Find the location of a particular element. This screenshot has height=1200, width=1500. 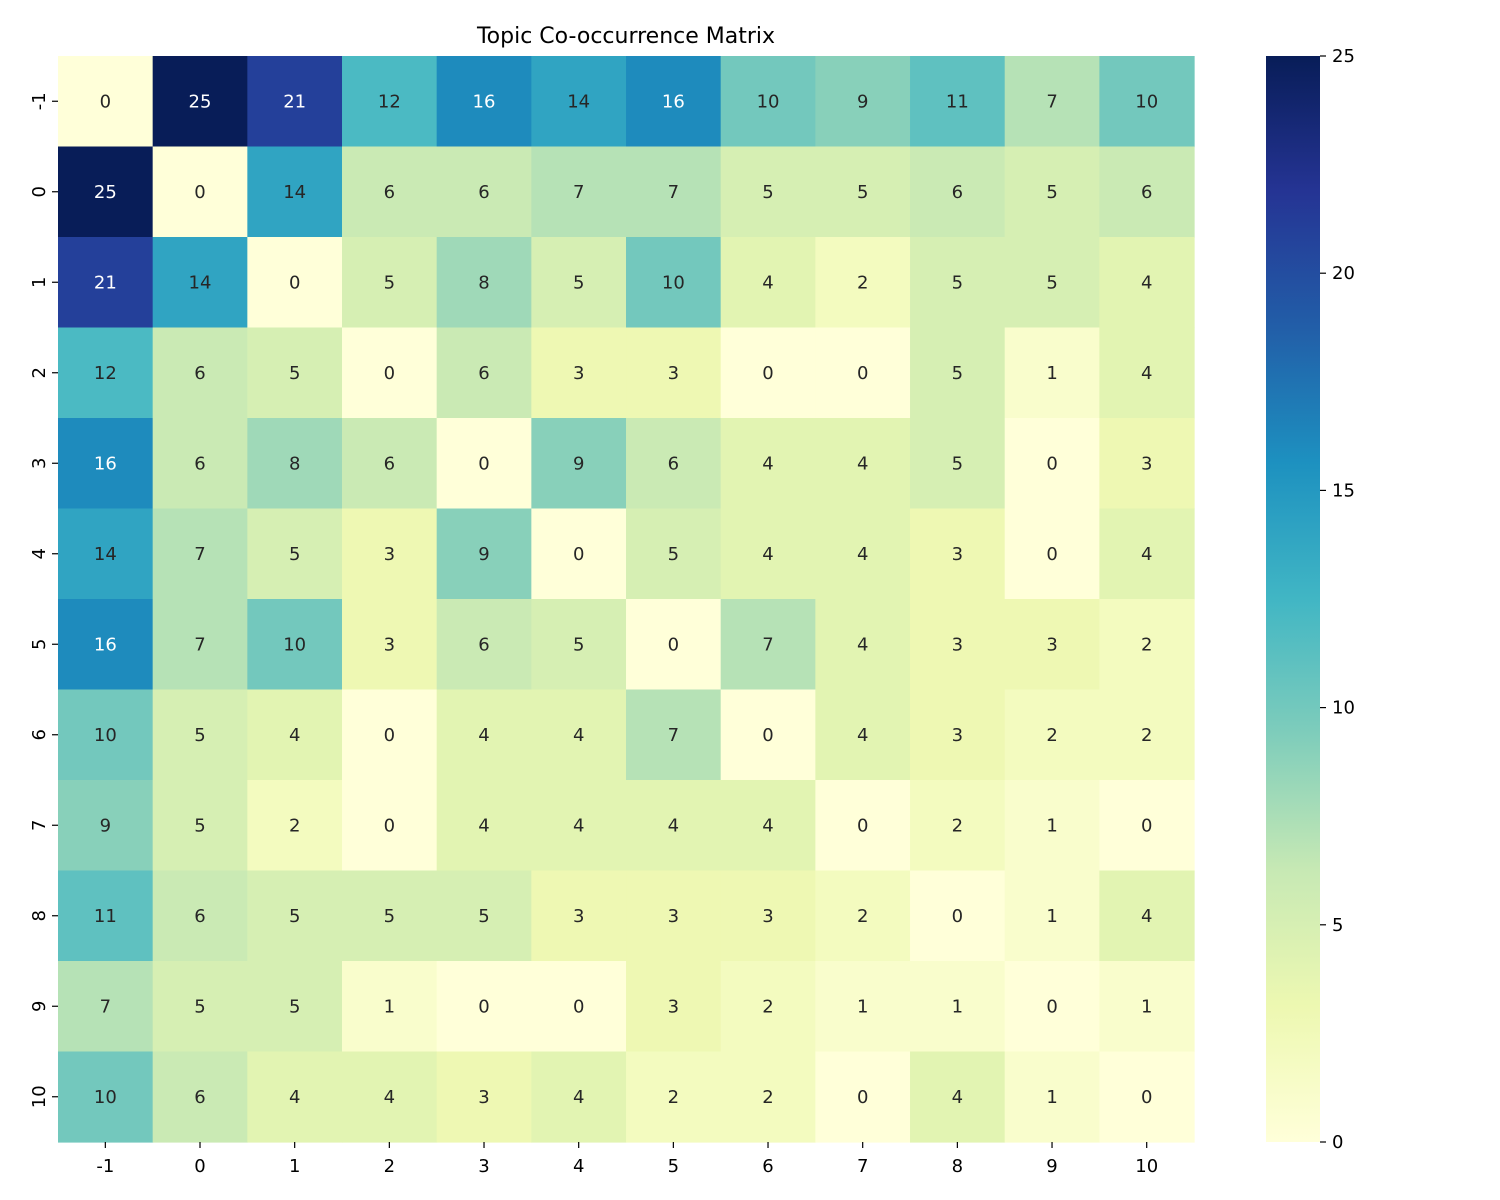

cell-value-label: 12 is located at coordinates (105, 373).